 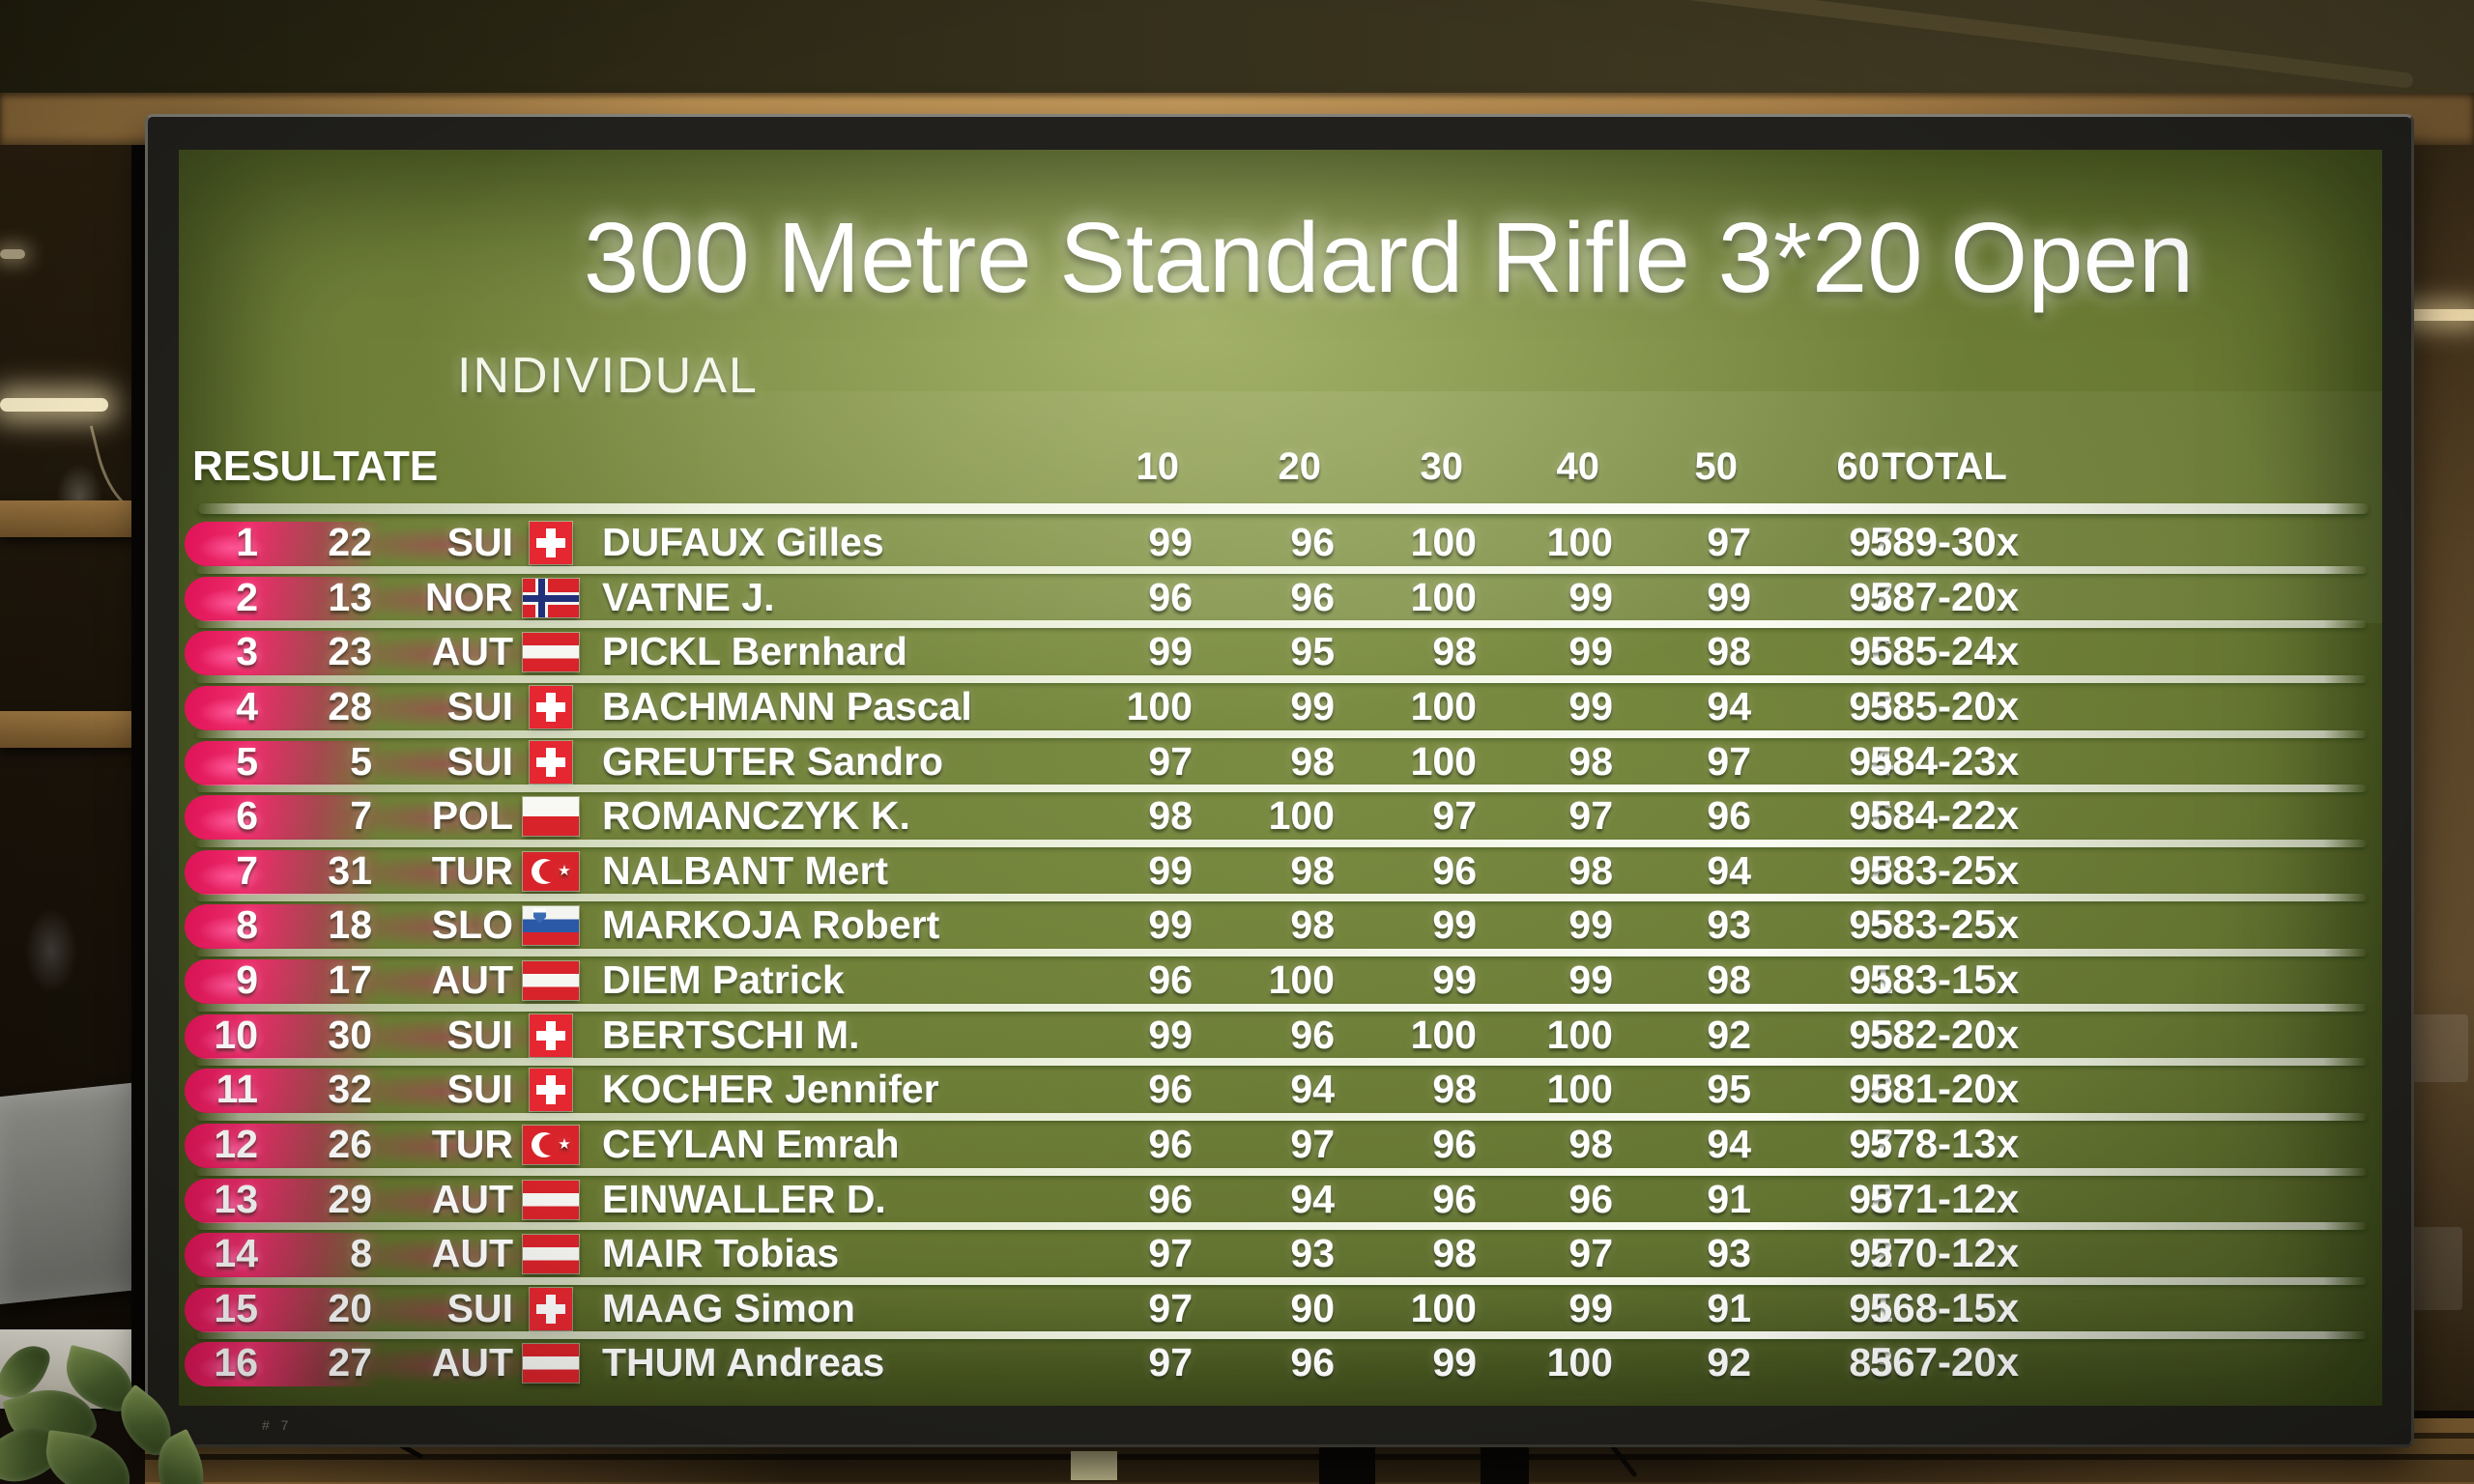 What do you see at coordinates (1280, 1204) in the screenshot?
I see `result-row: 13 29 AUT EINWALLER D. 96 94 96 96 91 98 571-12x` at bounding box center [1280, 1204].